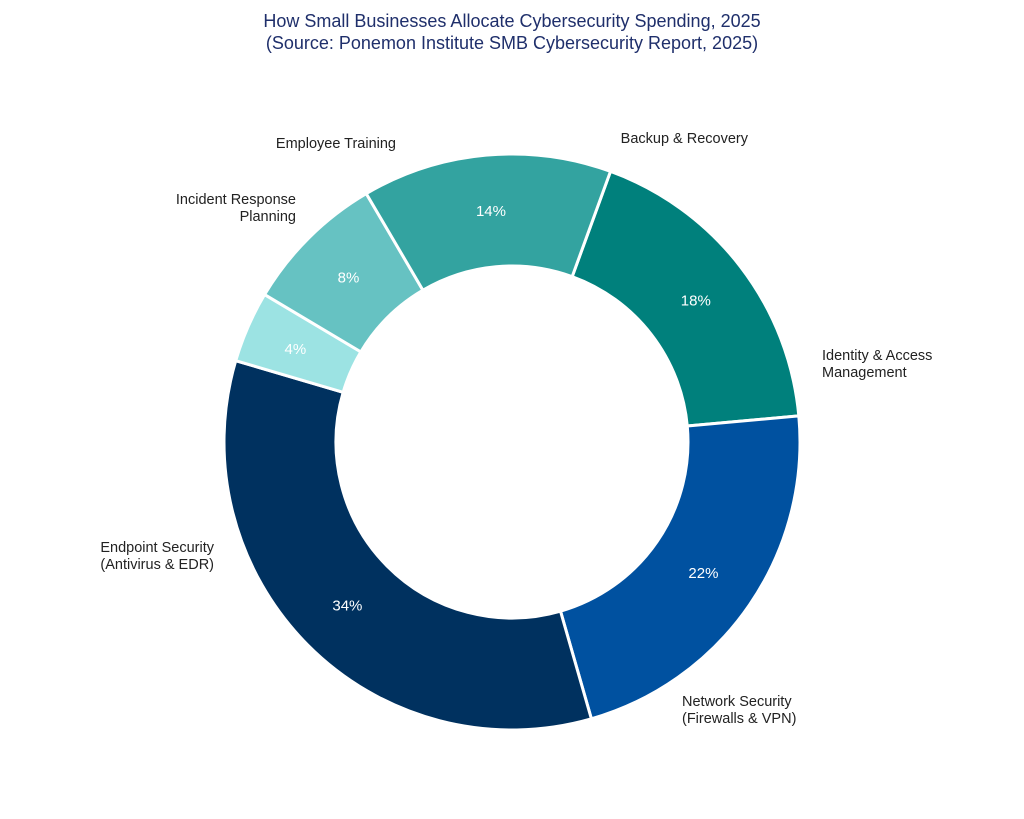 The height and width of the screenshot is (819, 1024). What do you see at coordinates (696, 300) in the screenshot?
I see `percent-label: 18%` at bounding box center [696, 300].